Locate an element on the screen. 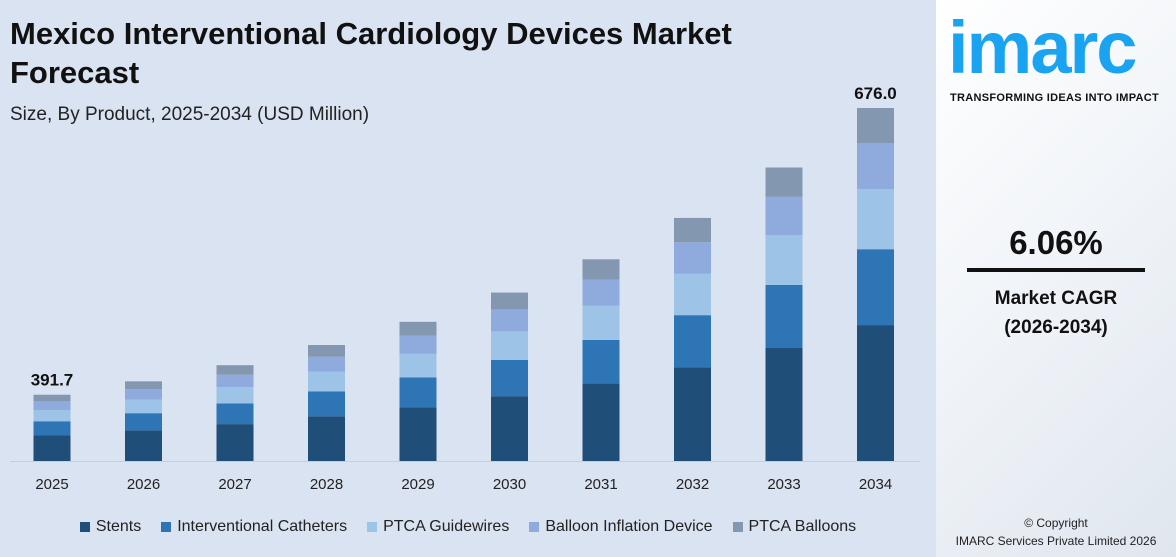  cagr-value: 6.06% is located at coordinates (1056, 242).